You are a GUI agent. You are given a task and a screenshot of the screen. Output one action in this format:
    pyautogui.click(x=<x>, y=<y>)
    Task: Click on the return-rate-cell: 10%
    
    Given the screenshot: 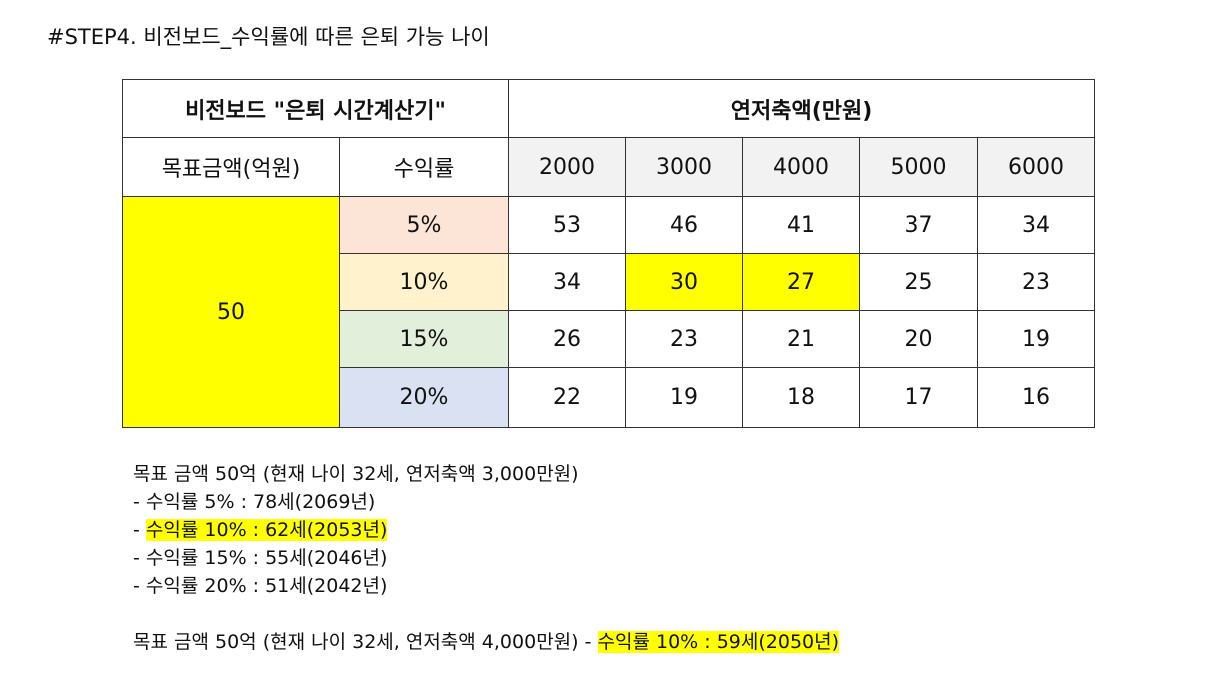 What is the action you would take?
    pyautogui.click(x=424, y=282)
    